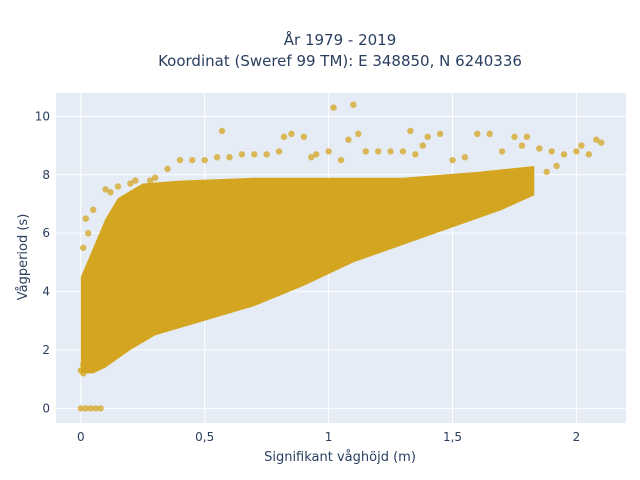 The image size is (640, 480). What do you see at coordinates (46, 350) in the screenshot?
I see `y-tick-label: 2` at bounding box center [46, 350].